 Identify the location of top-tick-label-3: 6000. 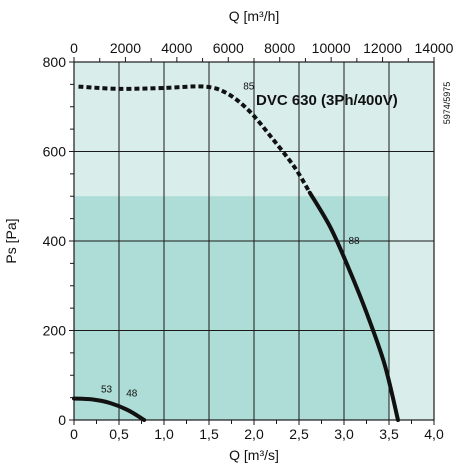
(228, 48).